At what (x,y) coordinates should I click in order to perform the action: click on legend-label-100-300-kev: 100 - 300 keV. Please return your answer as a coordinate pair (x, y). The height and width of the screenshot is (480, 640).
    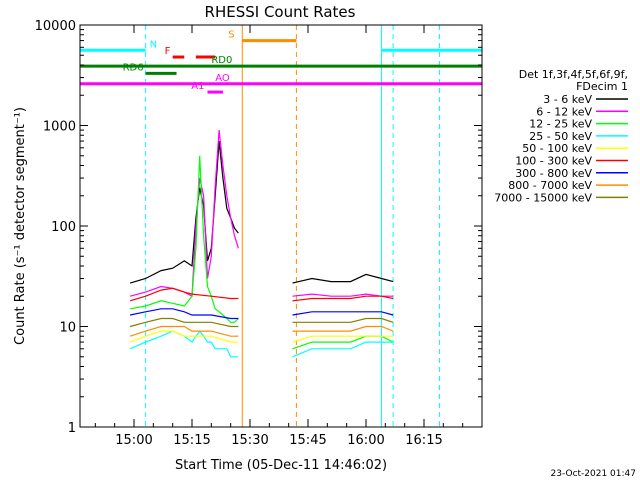
    Looking at the image, I should click on (553, 161).